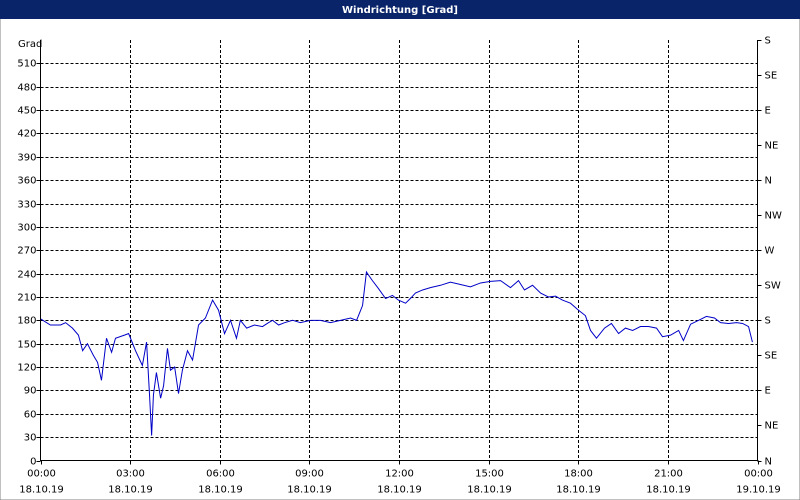 This screenshot has height=500, width=800. I want to click on y2-tick-label: NW, so click(773, 216).